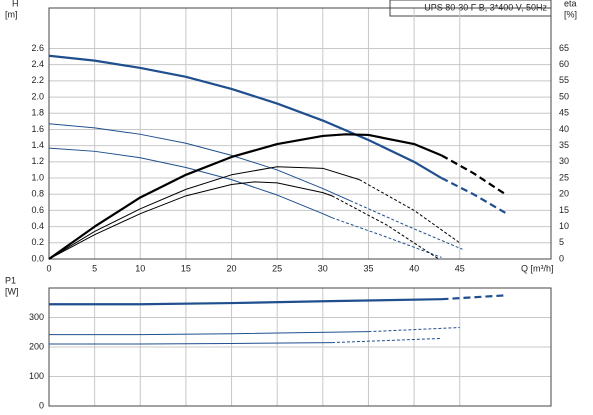  What do you see at coordinates (561, 242) in the screenshot?
I see `y2-tick-label: 5` at bounding box center [561, 242].